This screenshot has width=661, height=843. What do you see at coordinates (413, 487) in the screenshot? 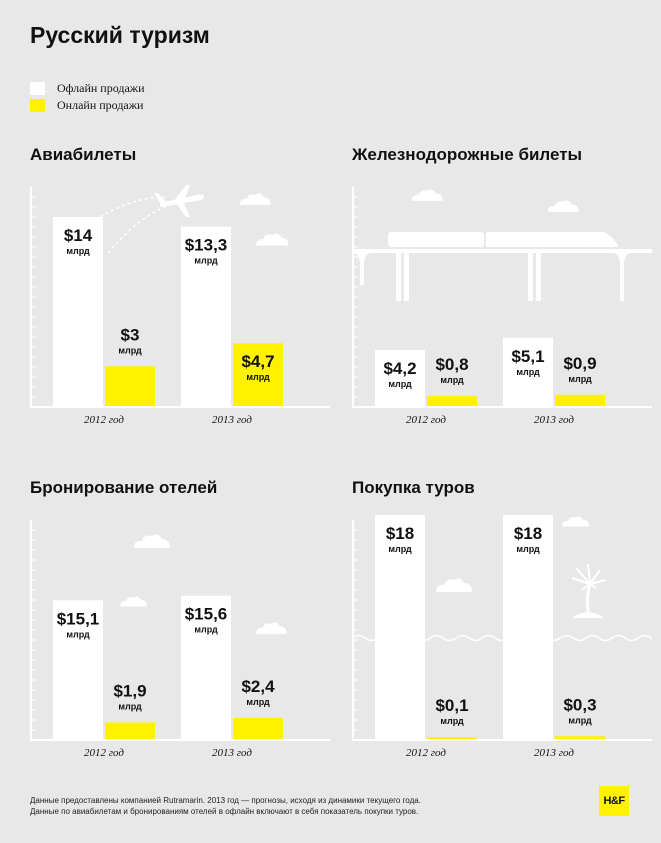
I see `panel-title-tours: Покупка туров` at bounding box center [413, 487].